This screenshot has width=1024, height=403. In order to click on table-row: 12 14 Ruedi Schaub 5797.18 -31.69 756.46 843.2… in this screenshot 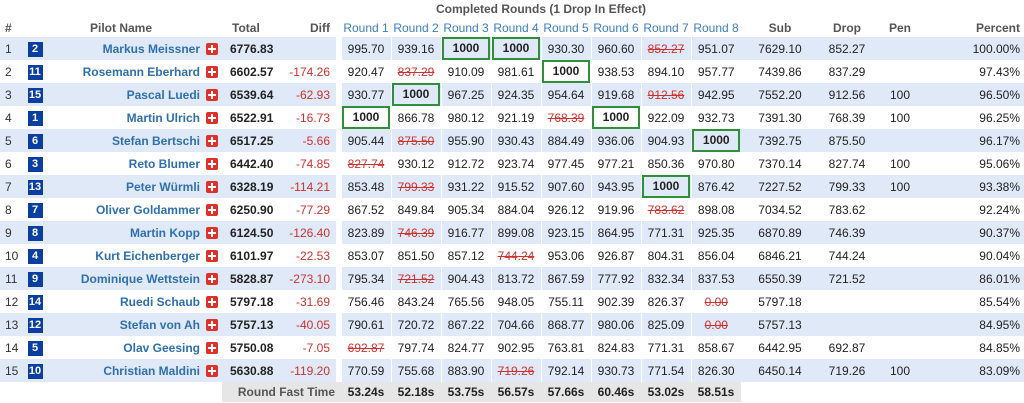, I will do `click(512, 301)`.